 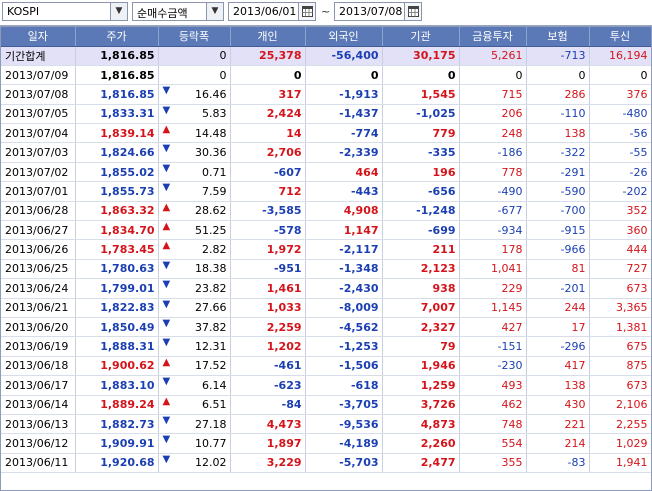 What do you see at coordinates (38, 75) in the screenshot?
I see `cell-date: 2013/07/09` at bounding box center [38, 75].